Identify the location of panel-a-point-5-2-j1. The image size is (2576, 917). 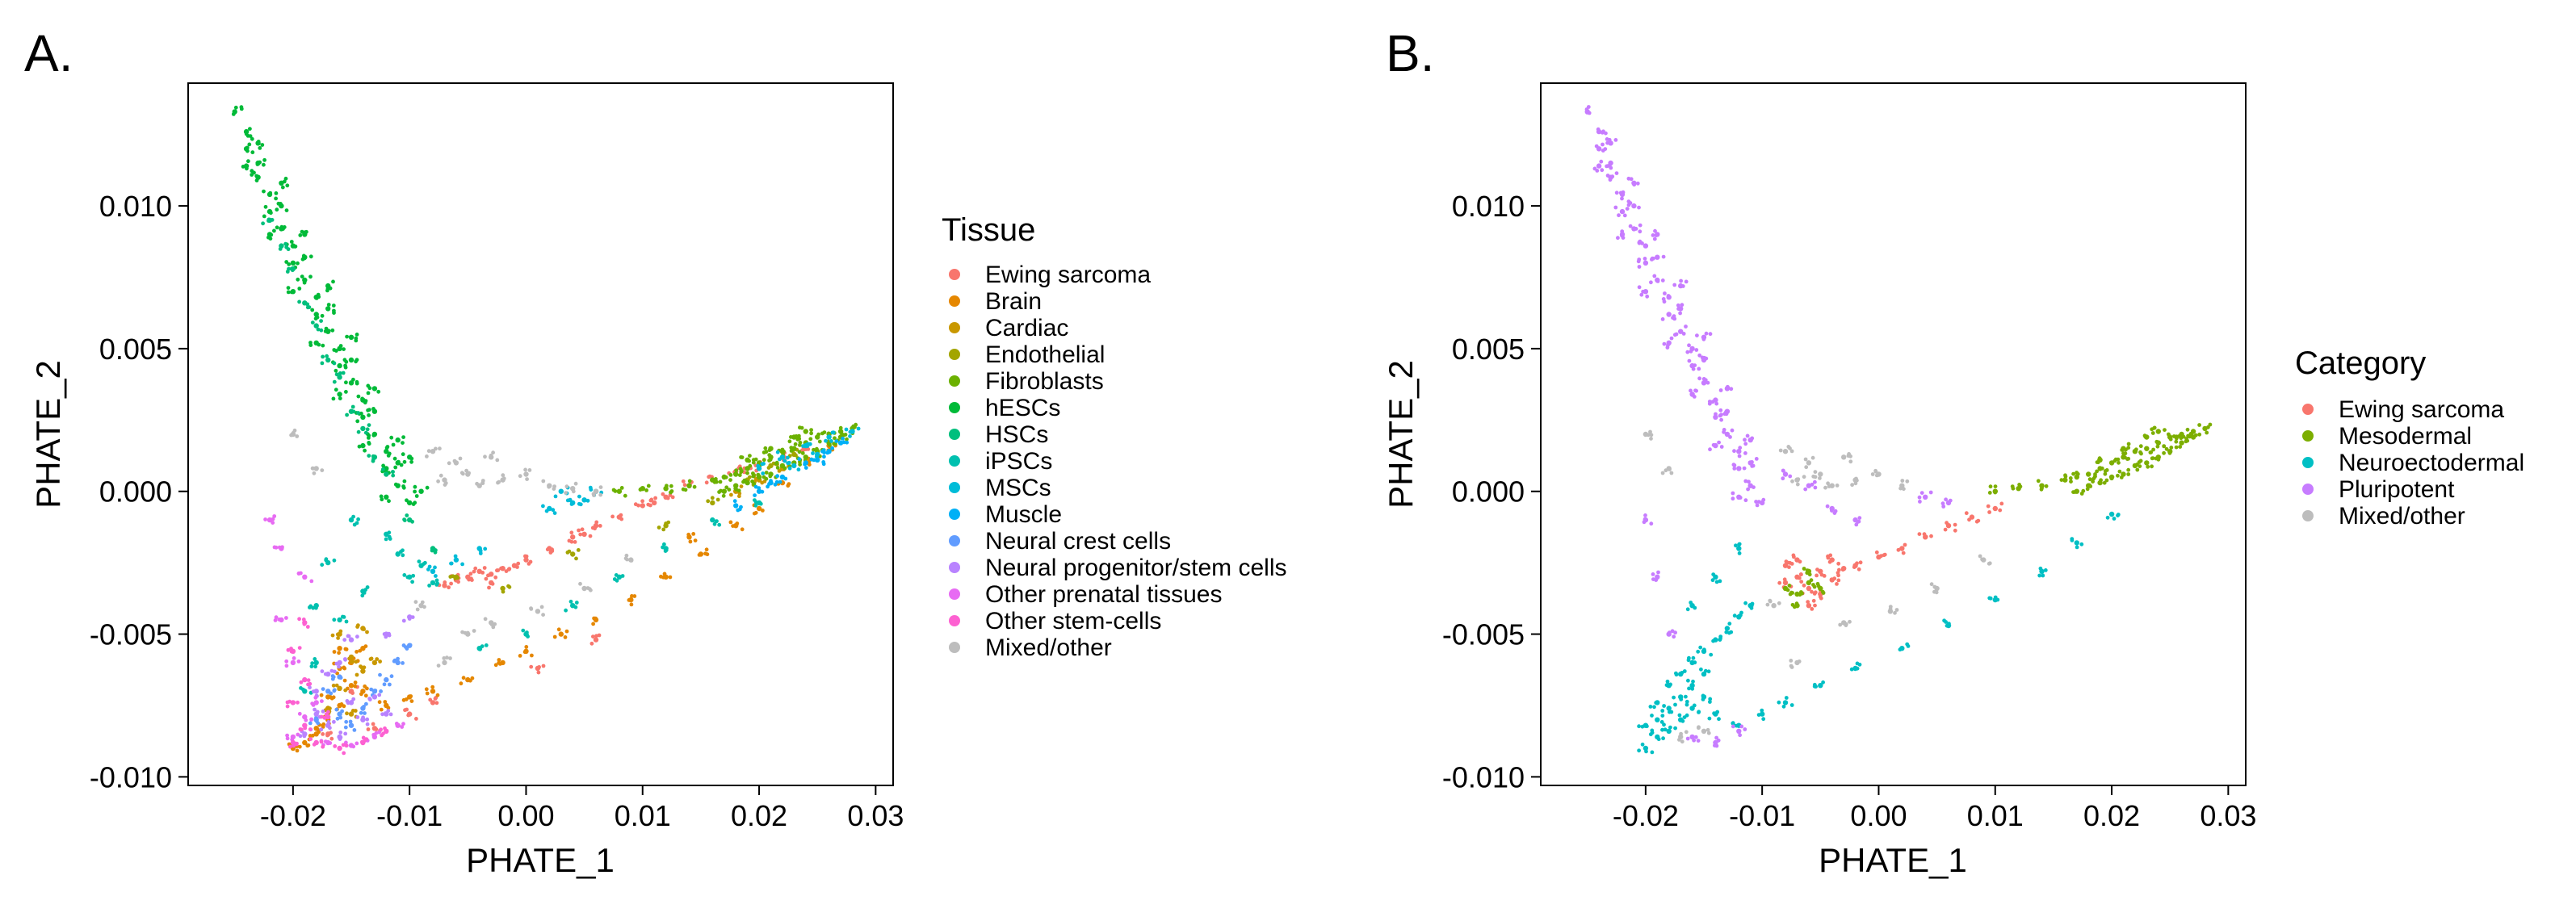
(252, 152).